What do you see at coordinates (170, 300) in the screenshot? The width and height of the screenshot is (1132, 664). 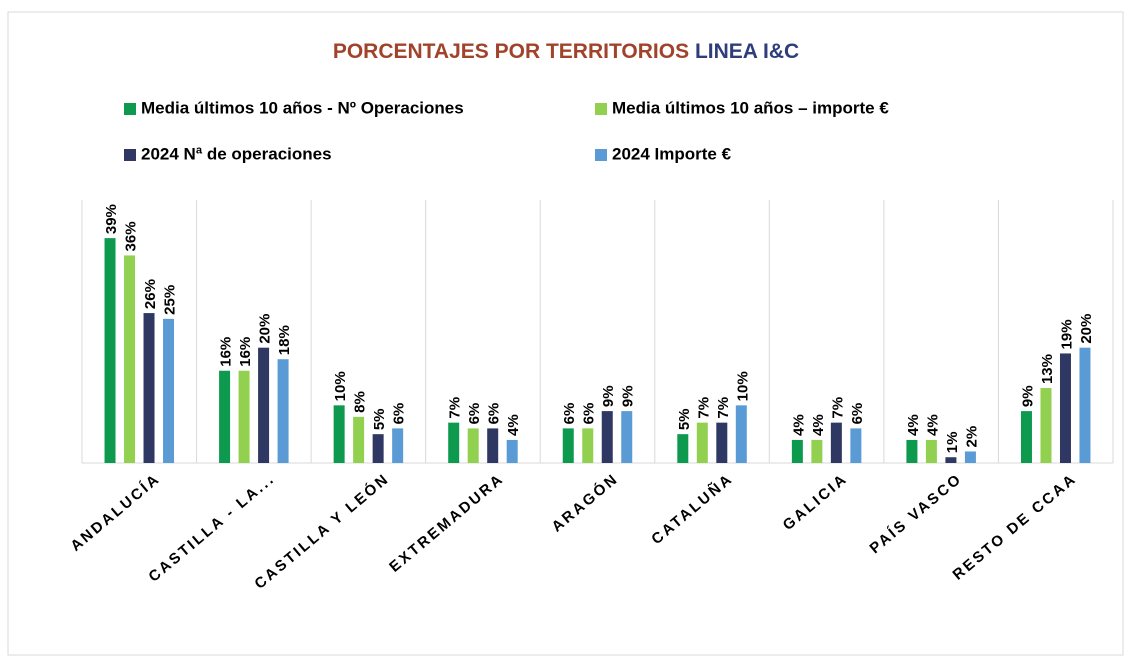 I see `value-label: 25%` at bounding box center [170, 300].